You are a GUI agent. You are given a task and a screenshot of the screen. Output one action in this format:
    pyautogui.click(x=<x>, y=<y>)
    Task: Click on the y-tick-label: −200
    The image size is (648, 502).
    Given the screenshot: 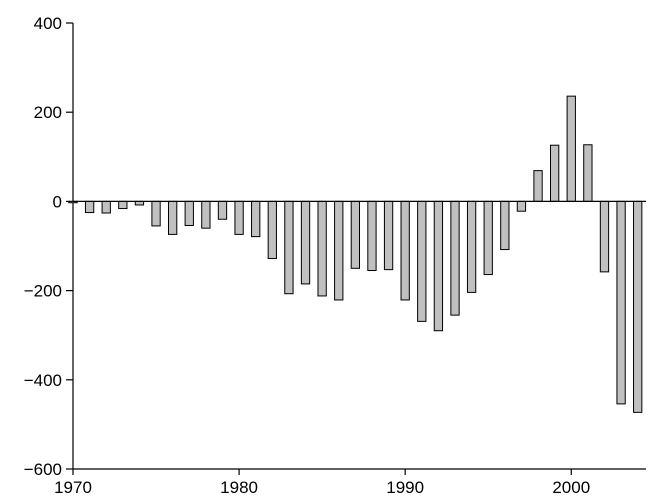 What is the action you would take?
    pyautogui.click(x=43, y=291)
    